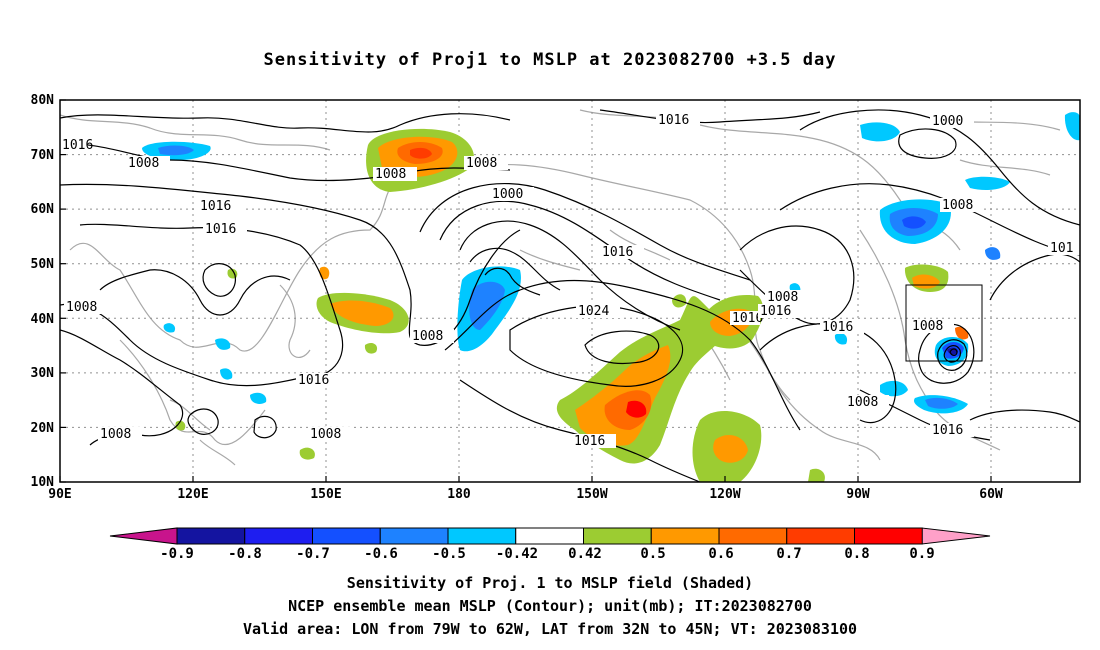  What do you see at coordinates (724, 494) in the screenshot?
I see `lon-label: 120W` at bounding box center [724, 494].